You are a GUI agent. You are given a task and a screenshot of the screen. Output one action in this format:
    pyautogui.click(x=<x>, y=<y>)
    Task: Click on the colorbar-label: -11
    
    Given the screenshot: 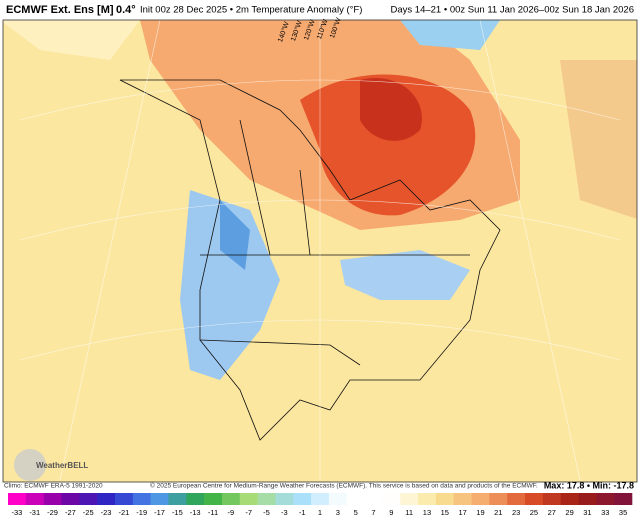 What is the action you would take?
    pyautogui.click(x=213, y=512)
    